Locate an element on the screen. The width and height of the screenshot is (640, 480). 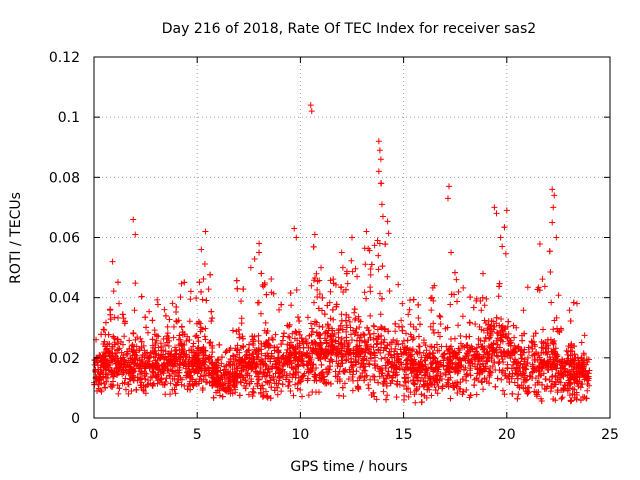
x-tick-label: 15 is located at coordinates (404, 435).